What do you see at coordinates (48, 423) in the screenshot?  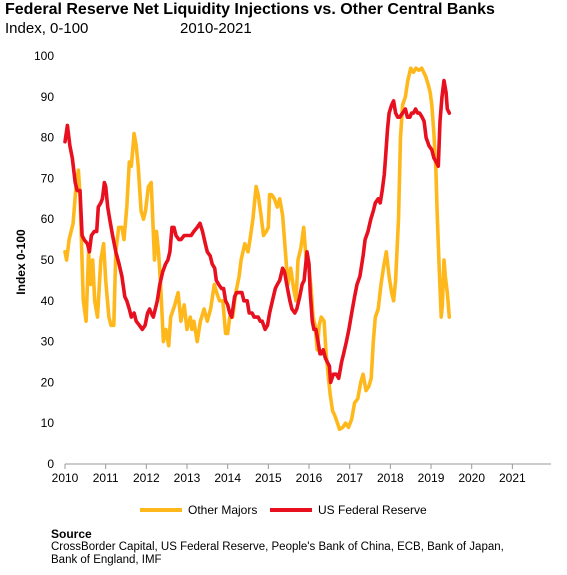 I see `y-tick-label: 10` at bounding box center [48, 423].